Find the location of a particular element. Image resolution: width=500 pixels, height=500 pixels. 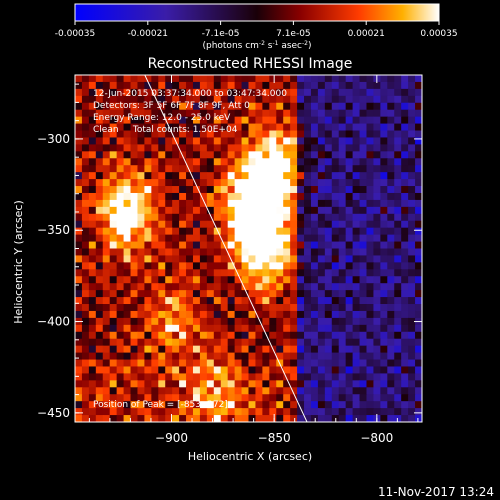

colorbar-tick-label: 0.00021 is located at coordinates (366, 34).